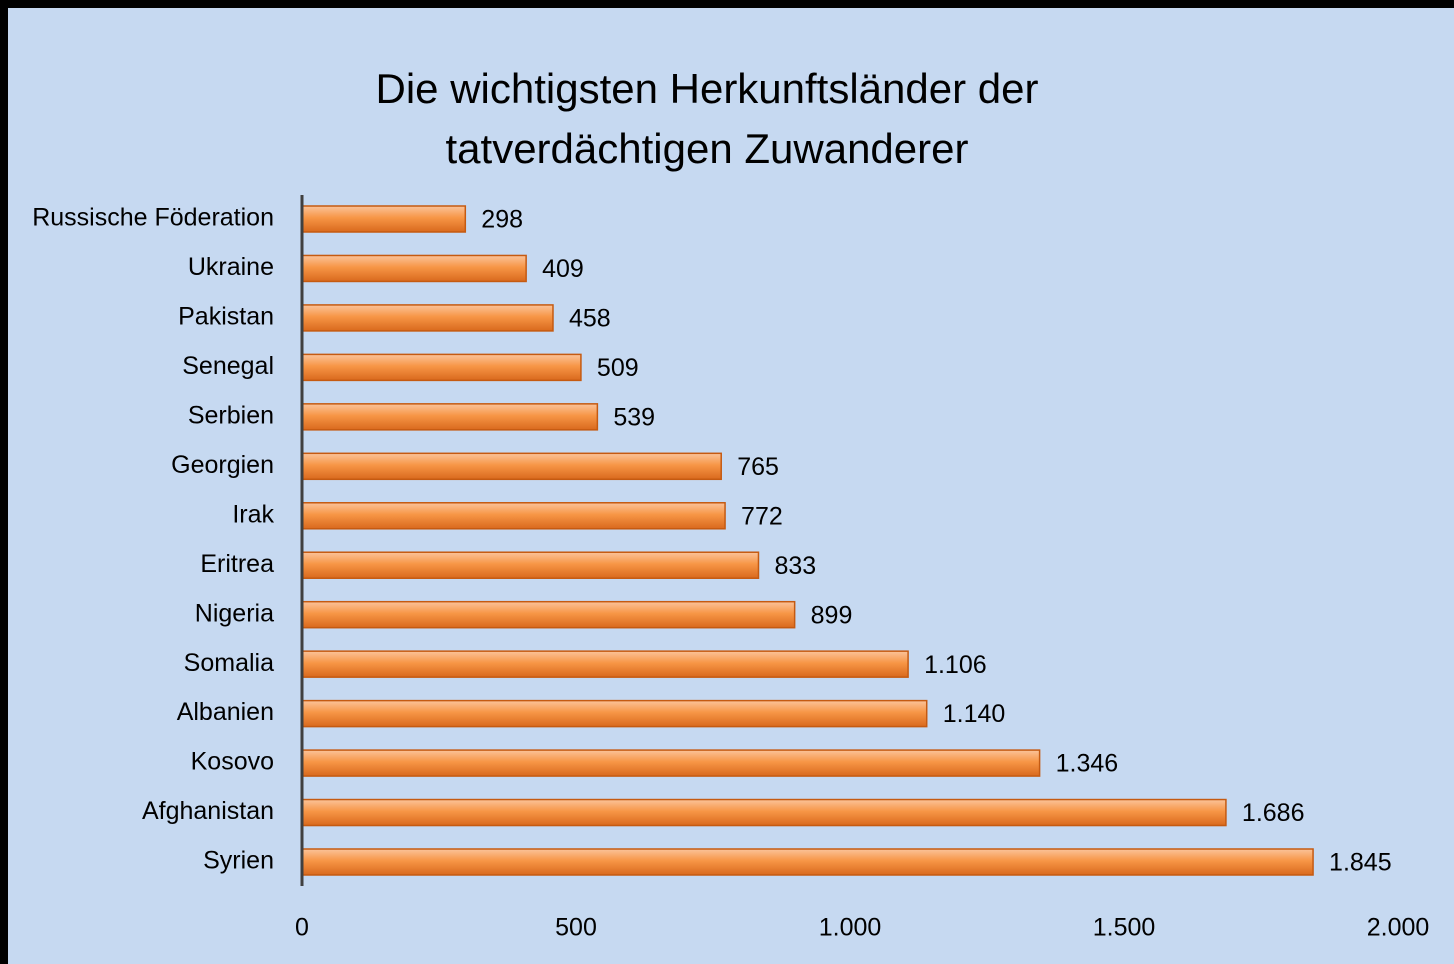  Describe the element at coordinates (208, 811) in the screenshot. I see `y-tick-label: Afghanistan` at that location.